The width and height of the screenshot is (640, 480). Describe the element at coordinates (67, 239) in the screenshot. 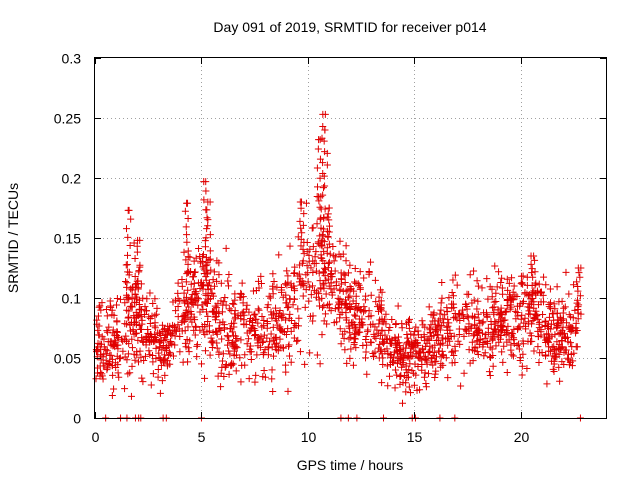

I see `y-tick-labels: 0 0.05 0.1 0.15 0.2 0.25 0.3` at that location.